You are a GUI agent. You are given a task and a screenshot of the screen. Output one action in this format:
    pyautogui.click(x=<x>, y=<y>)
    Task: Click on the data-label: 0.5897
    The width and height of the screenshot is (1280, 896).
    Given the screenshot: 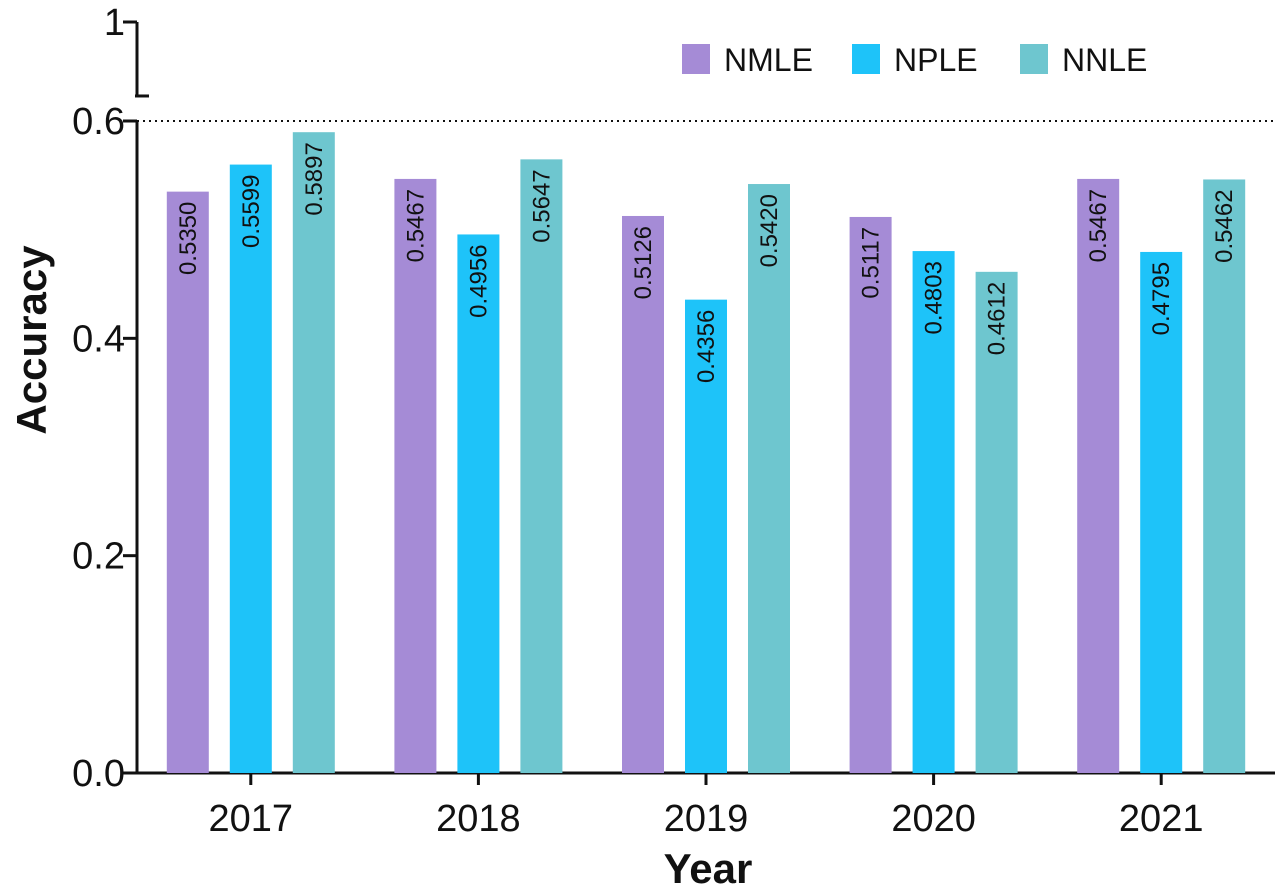 What is the action you would take?
    pyautogui.click(x=314, y=178)
    